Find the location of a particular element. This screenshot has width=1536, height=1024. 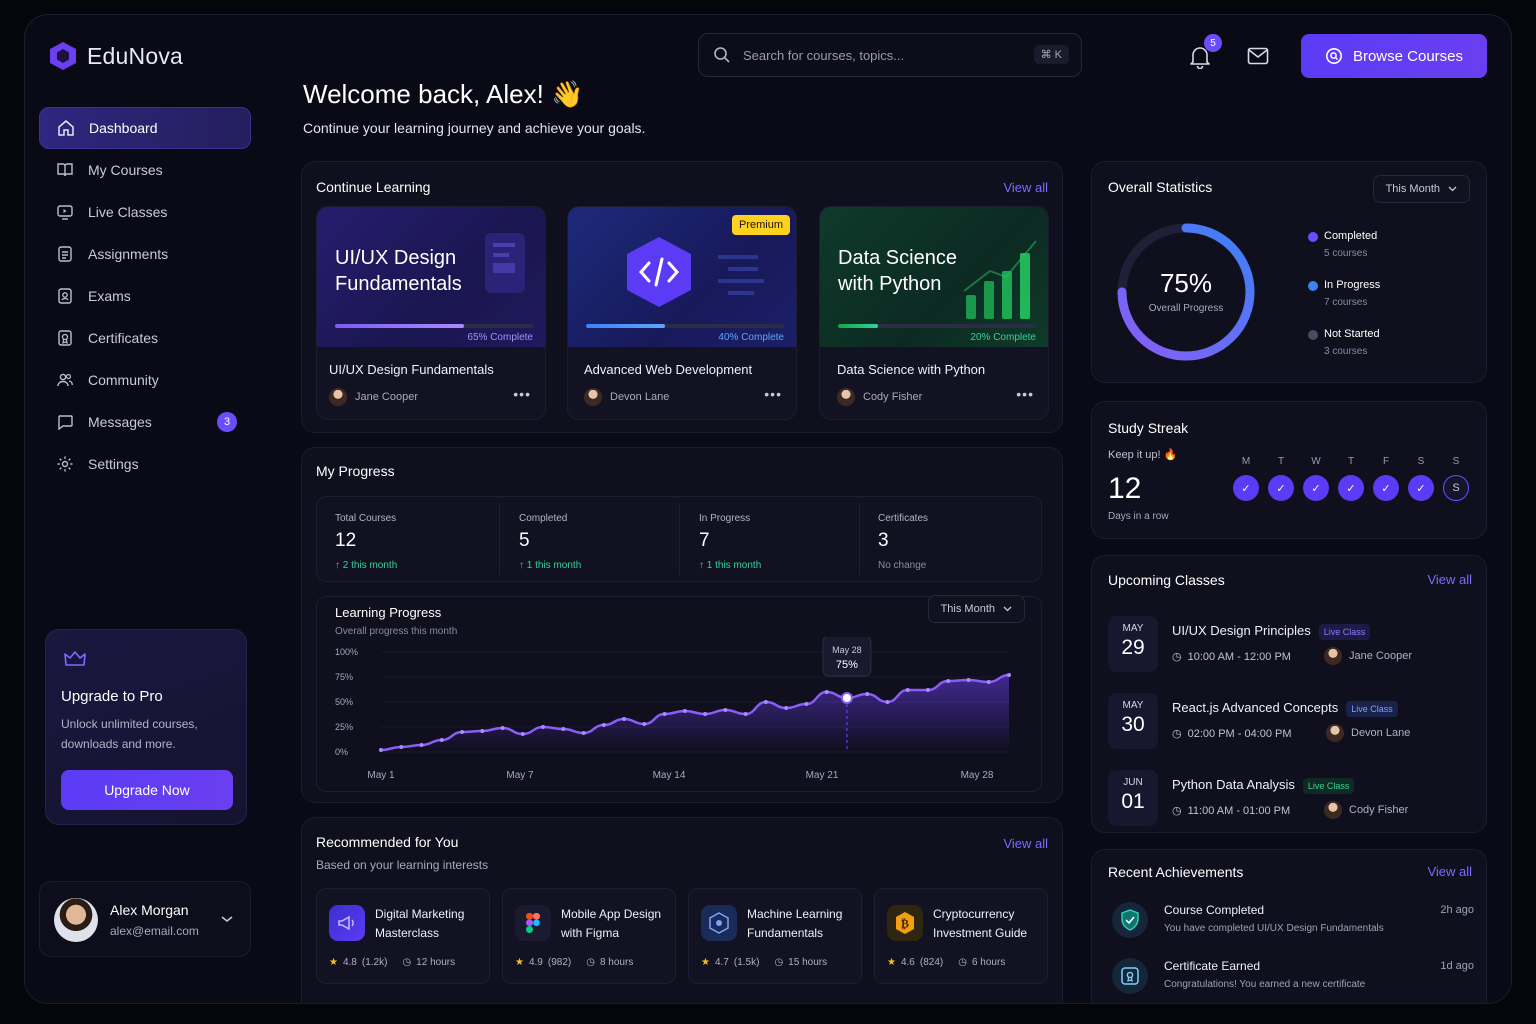

sidebar-item-label: Messages is located at coordinates (120, 422).